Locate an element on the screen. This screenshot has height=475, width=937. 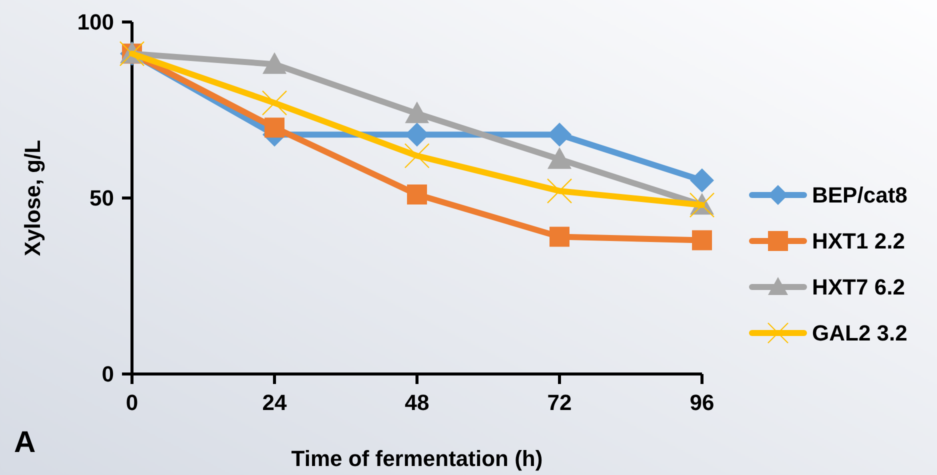
text: A is located at coordinates (25, 442).